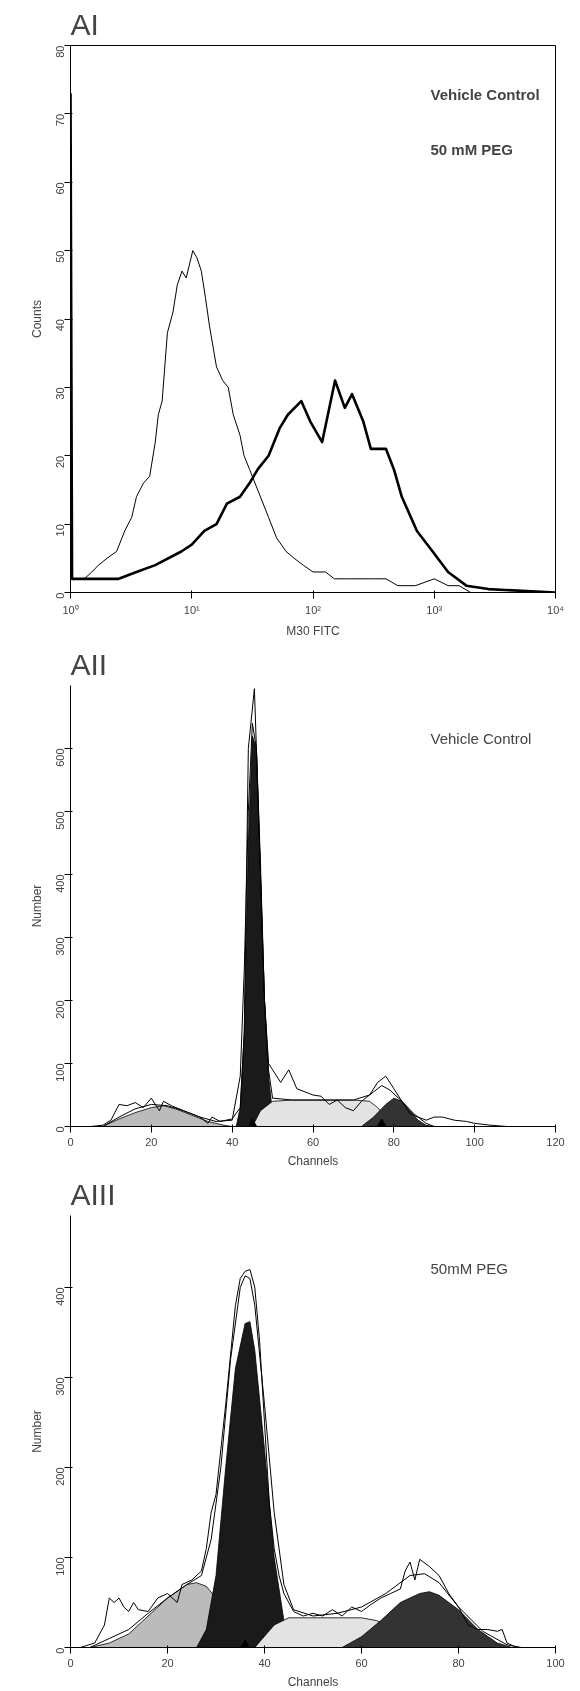 The width and height of the screenshot is (580, 1691). Describe the element at coordinates (93, 1194) in the screenshot. I see `chart-title: AIII` at that location.